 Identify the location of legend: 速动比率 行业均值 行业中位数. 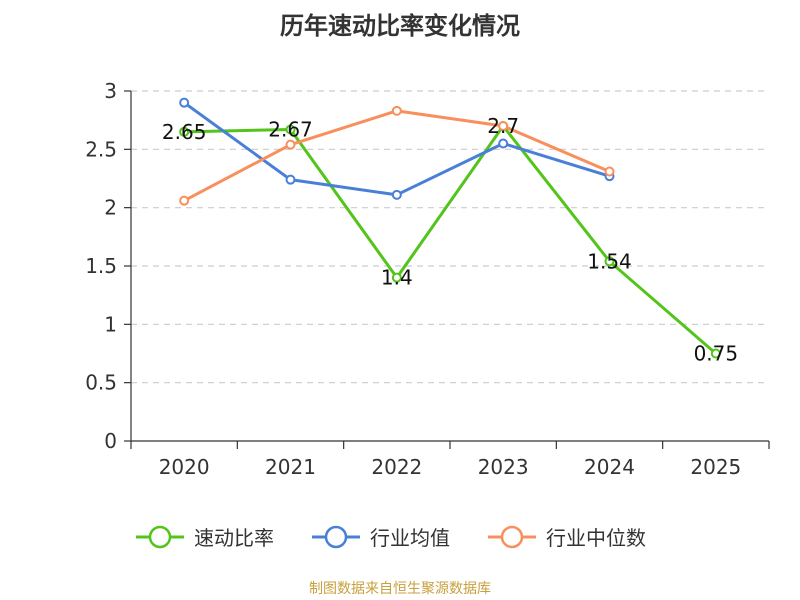
(391, 537).